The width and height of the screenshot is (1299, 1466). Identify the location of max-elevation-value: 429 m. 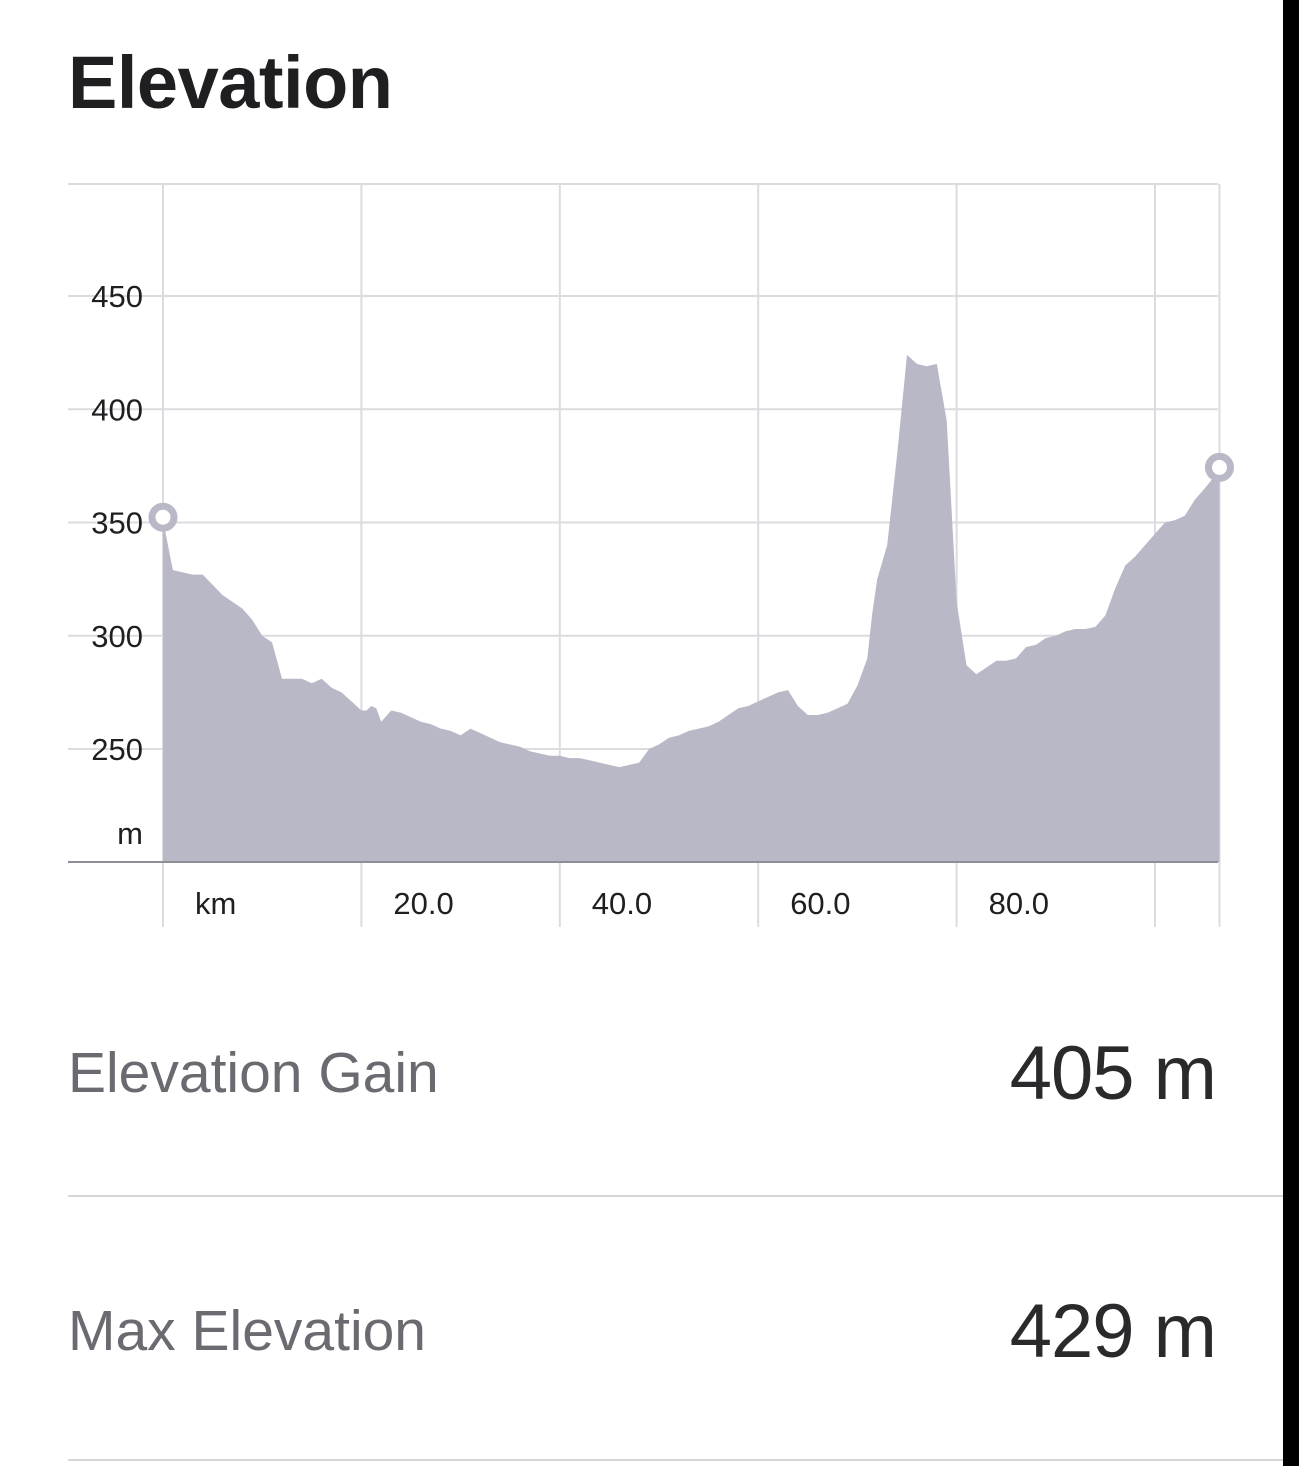
(1113, 1331).